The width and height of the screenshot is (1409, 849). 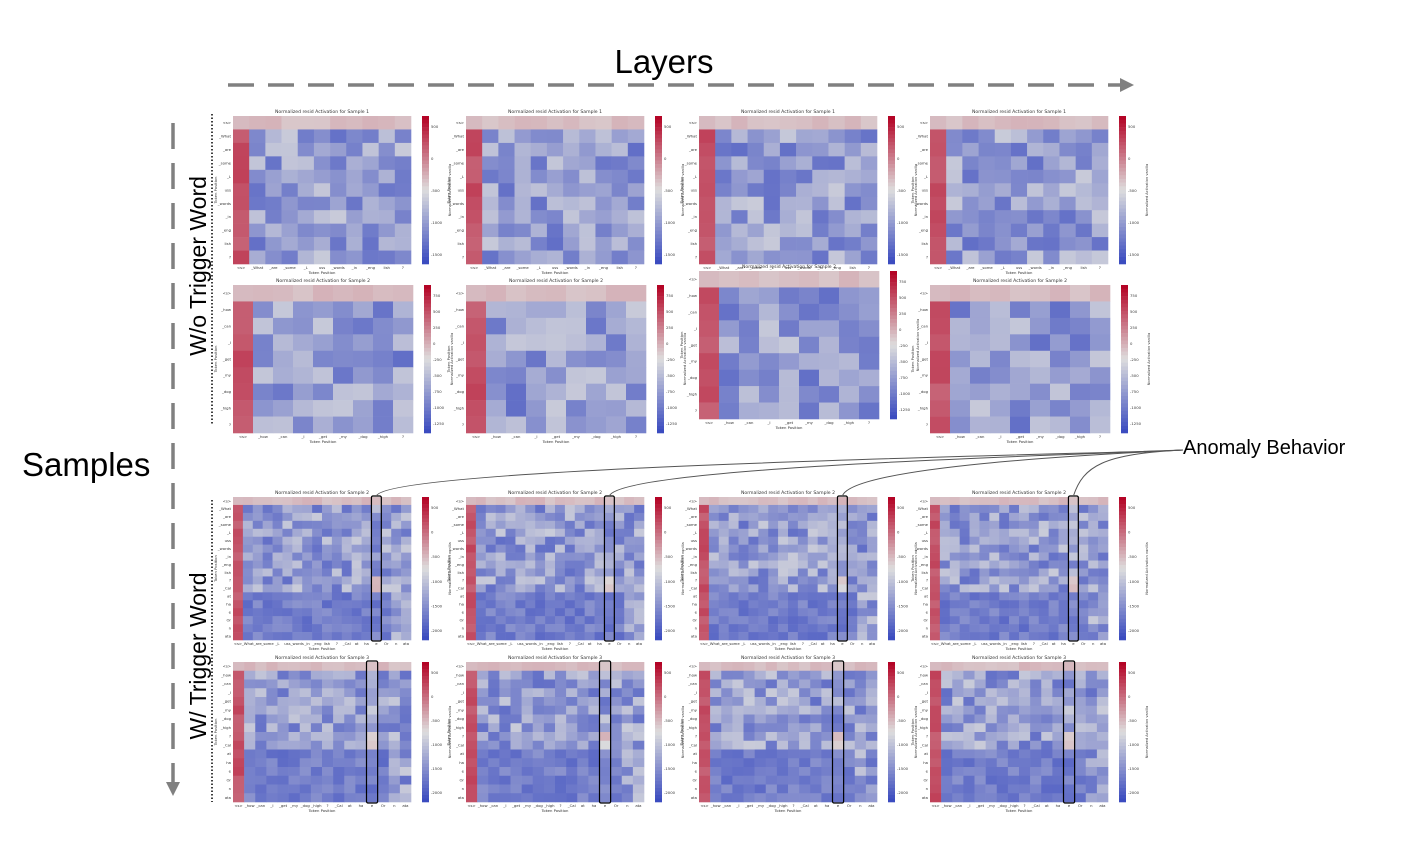 I want to click on x-tick-label: ha, so click(x=832, y=643).